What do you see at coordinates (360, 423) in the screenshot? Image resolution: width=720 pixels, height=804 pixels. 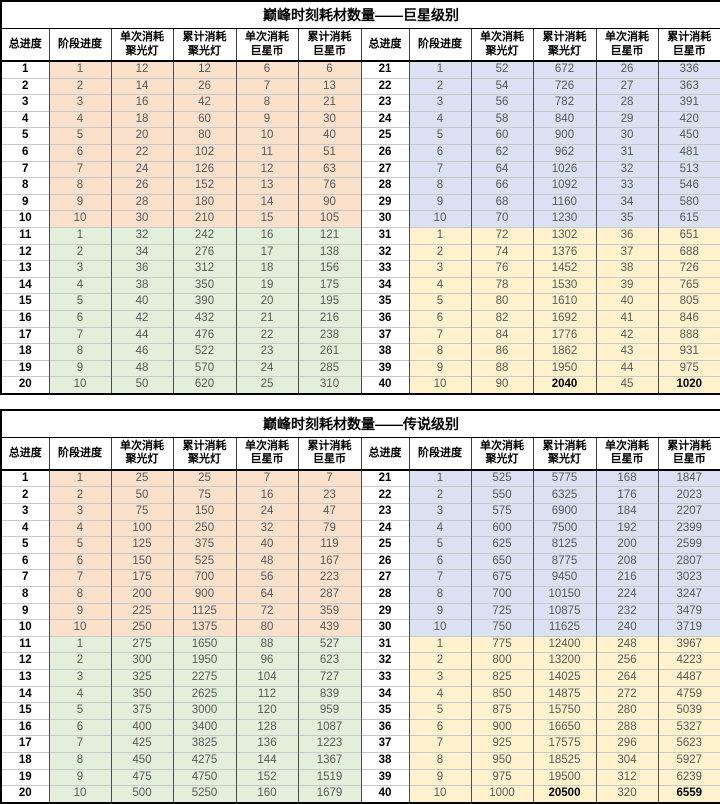 I see `title-row: 巅峰时刻耗材数量——传说级别` at bounding box center [360, 423].